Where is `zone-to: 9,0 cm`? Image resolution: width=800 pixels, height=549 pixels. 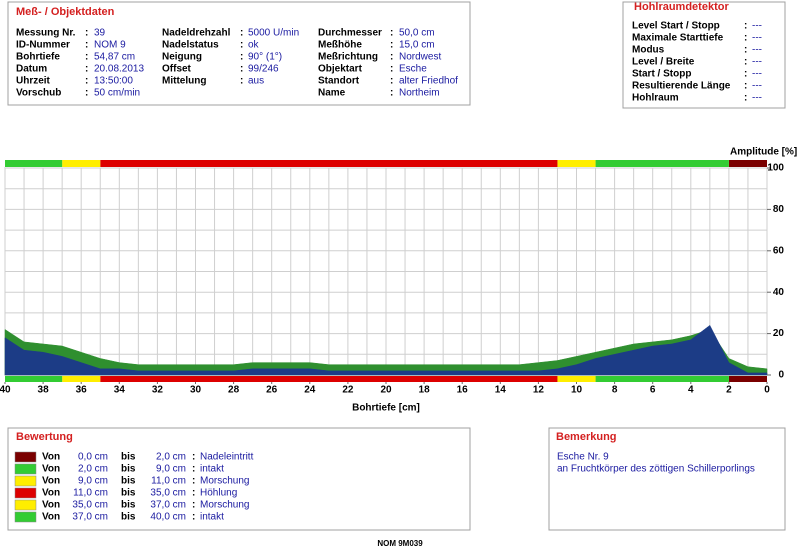
zone-to: 9,0 cm is located at coordinates (171, 469).